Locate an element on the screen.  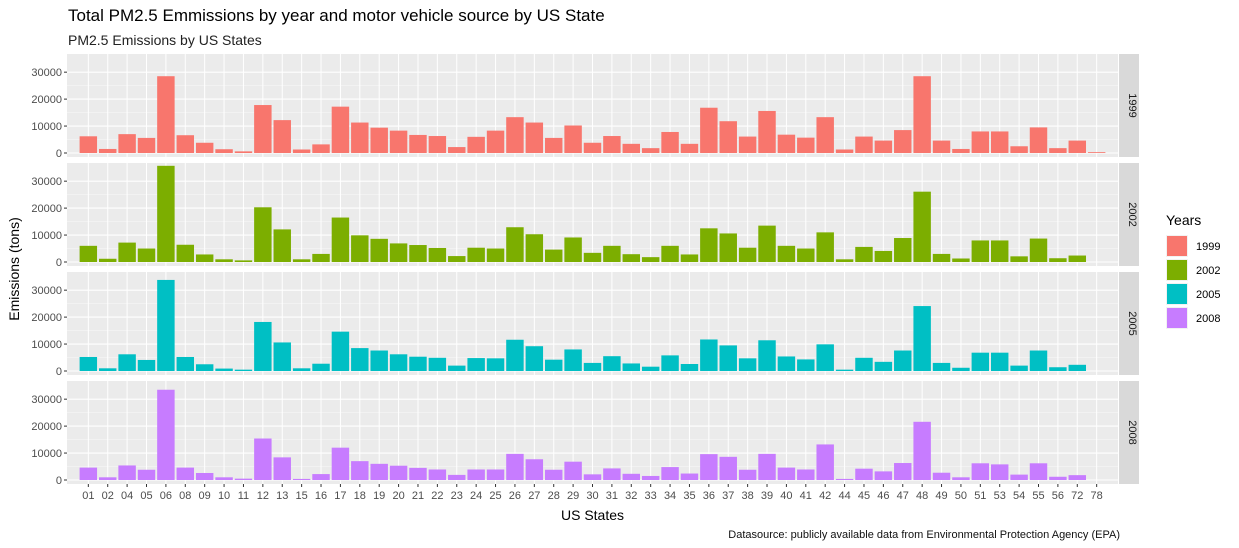
x-tick-label: 39 is located at coordinates (767, 496).